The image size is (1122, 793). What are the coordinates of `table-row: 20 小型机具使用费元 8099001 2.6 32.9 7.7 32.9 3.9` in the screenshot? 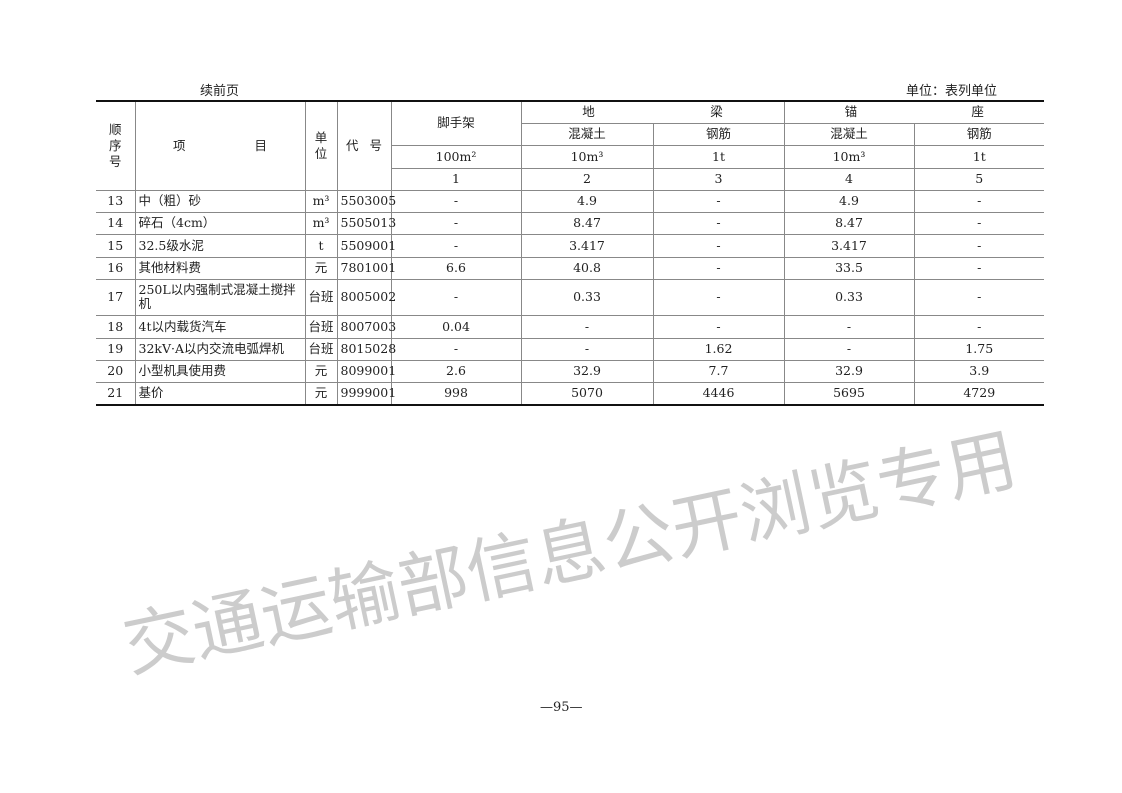 It's located at (570, 371).